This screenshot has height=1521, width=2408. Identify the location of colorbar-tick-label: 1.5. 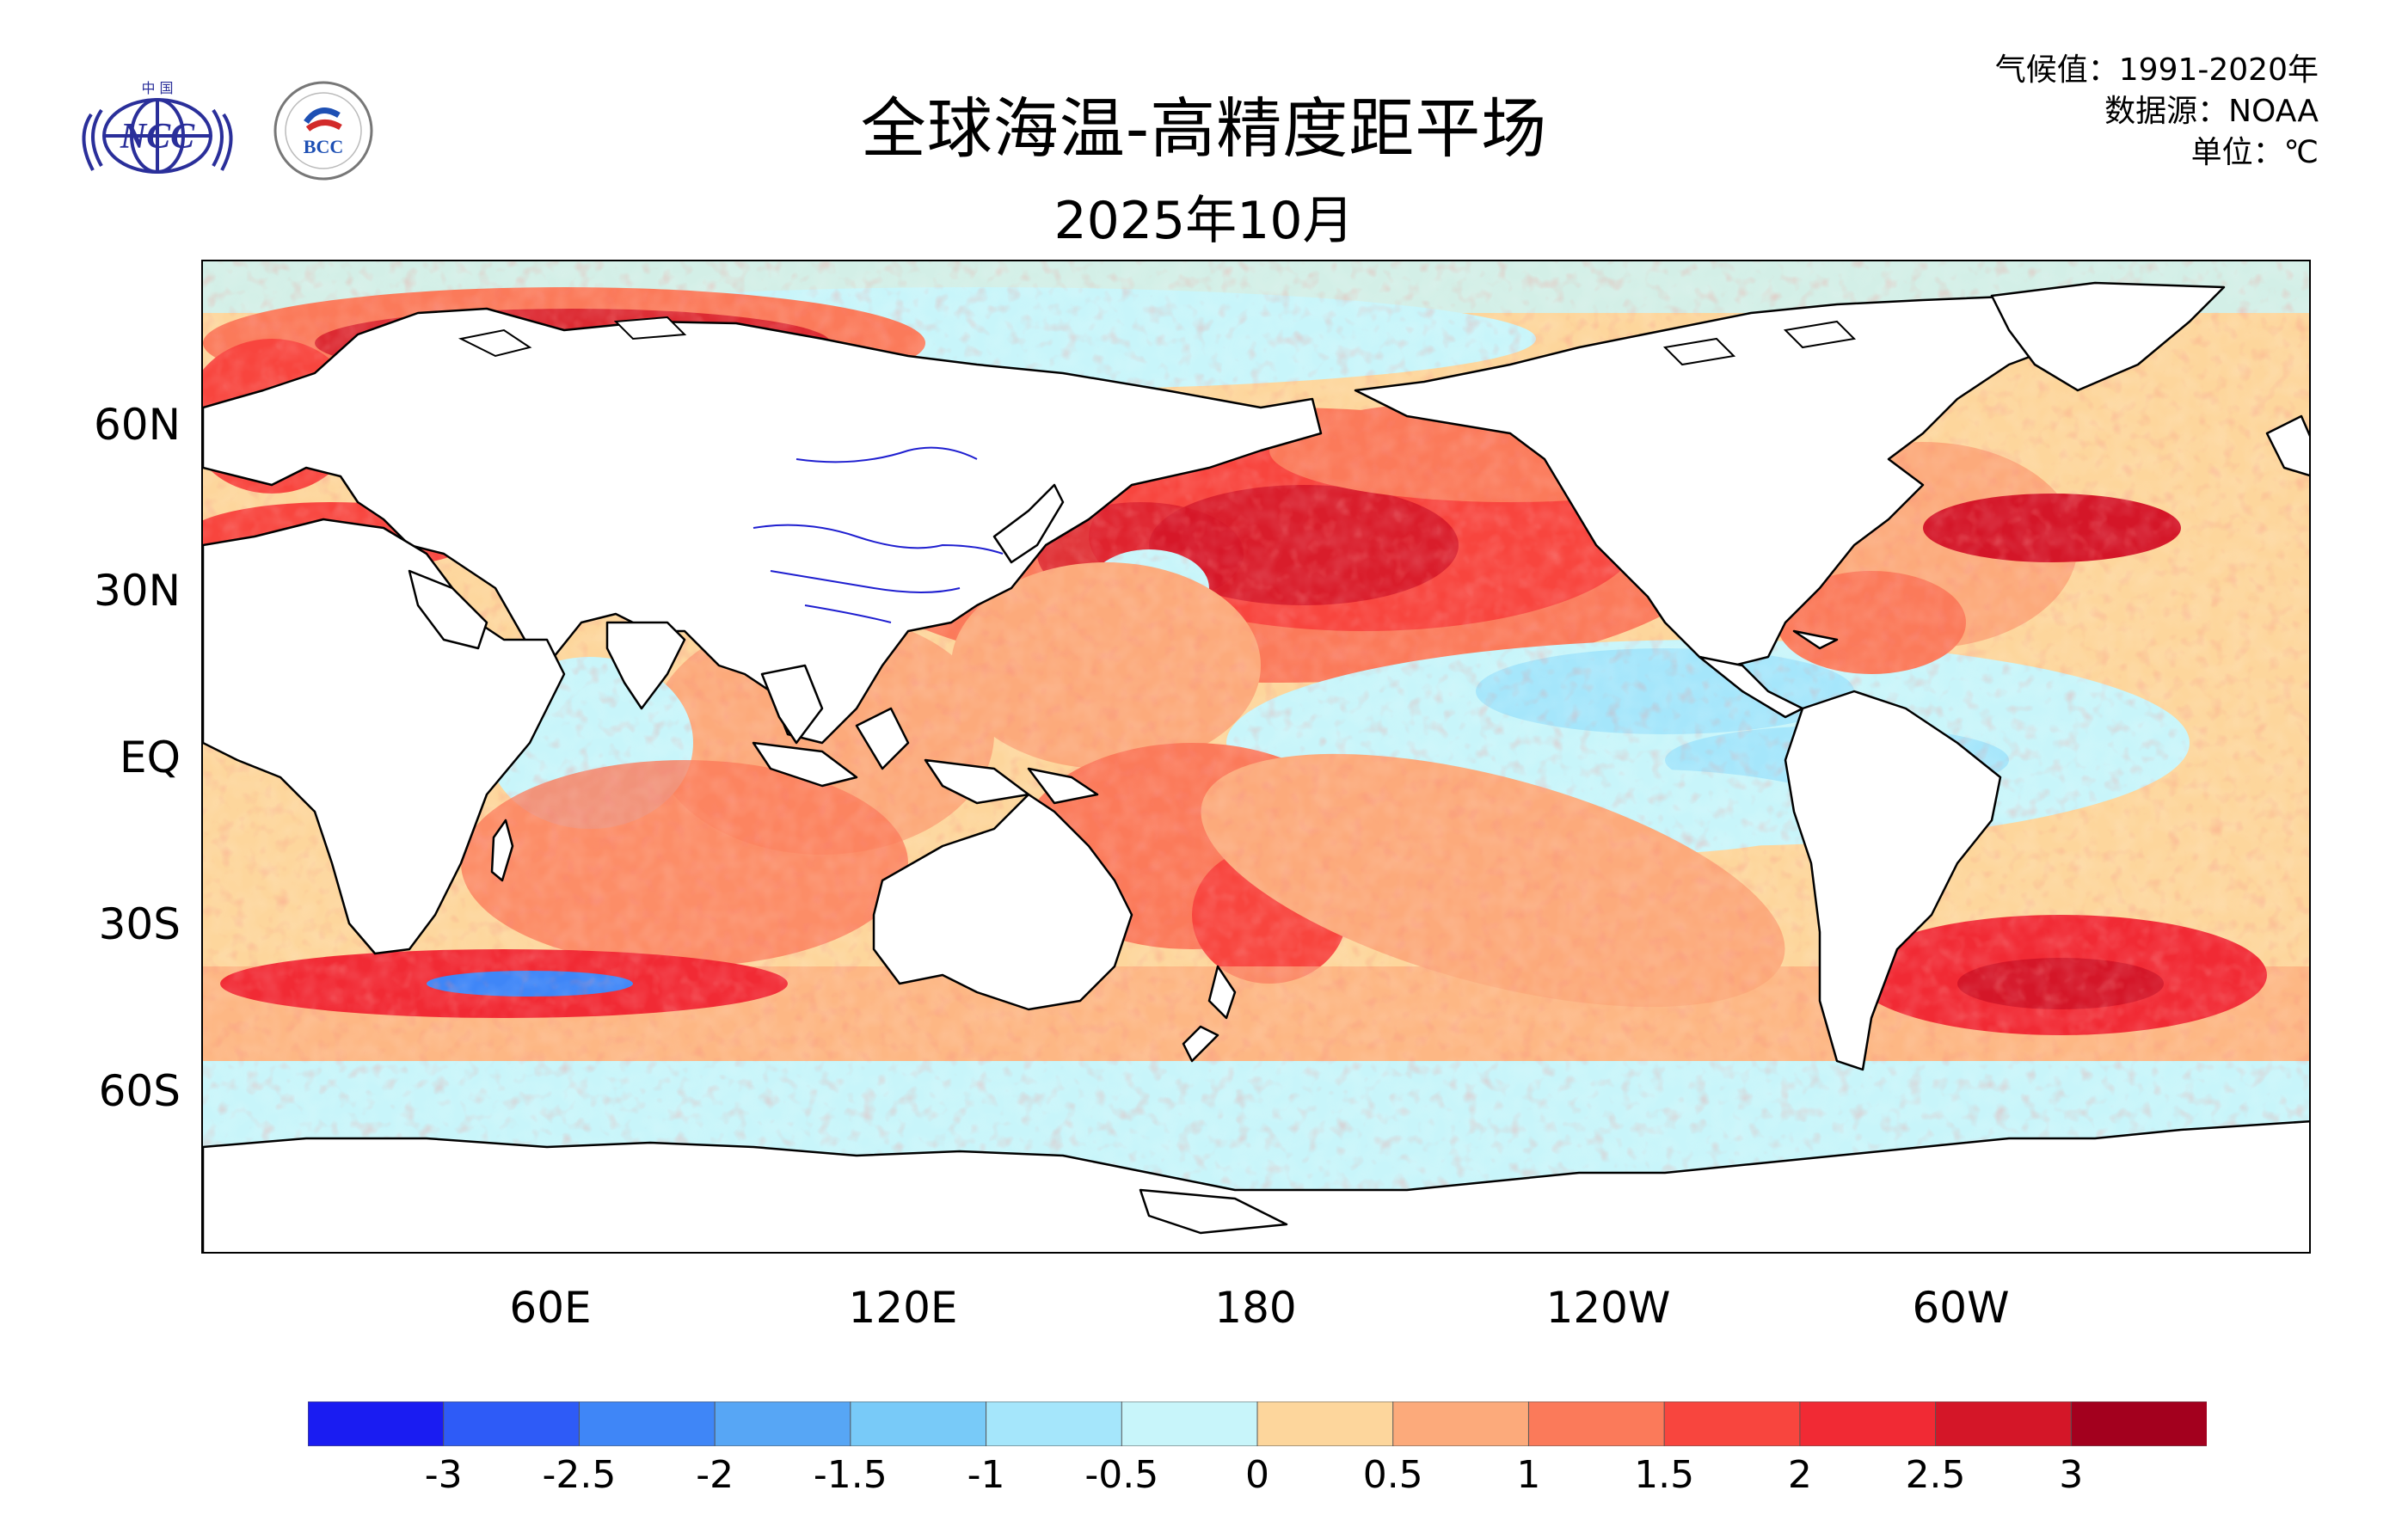
(1664, 1475).